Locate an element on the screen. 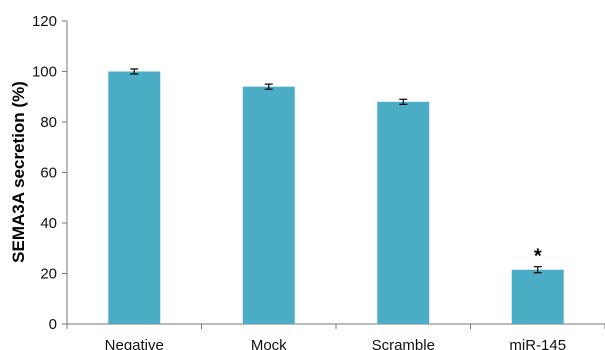  x-tick-label: Scramble is located at coordinates (403, 343).